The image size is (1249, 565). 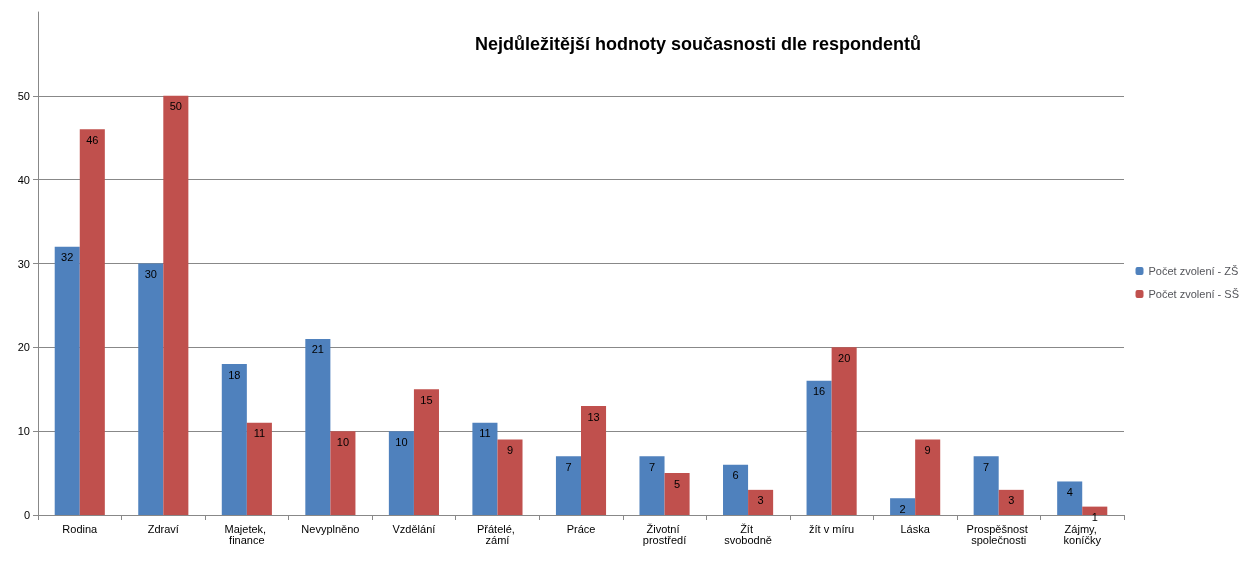 I want to click on x-tick-label: Majetek, finance, so click(x=247, y=534).